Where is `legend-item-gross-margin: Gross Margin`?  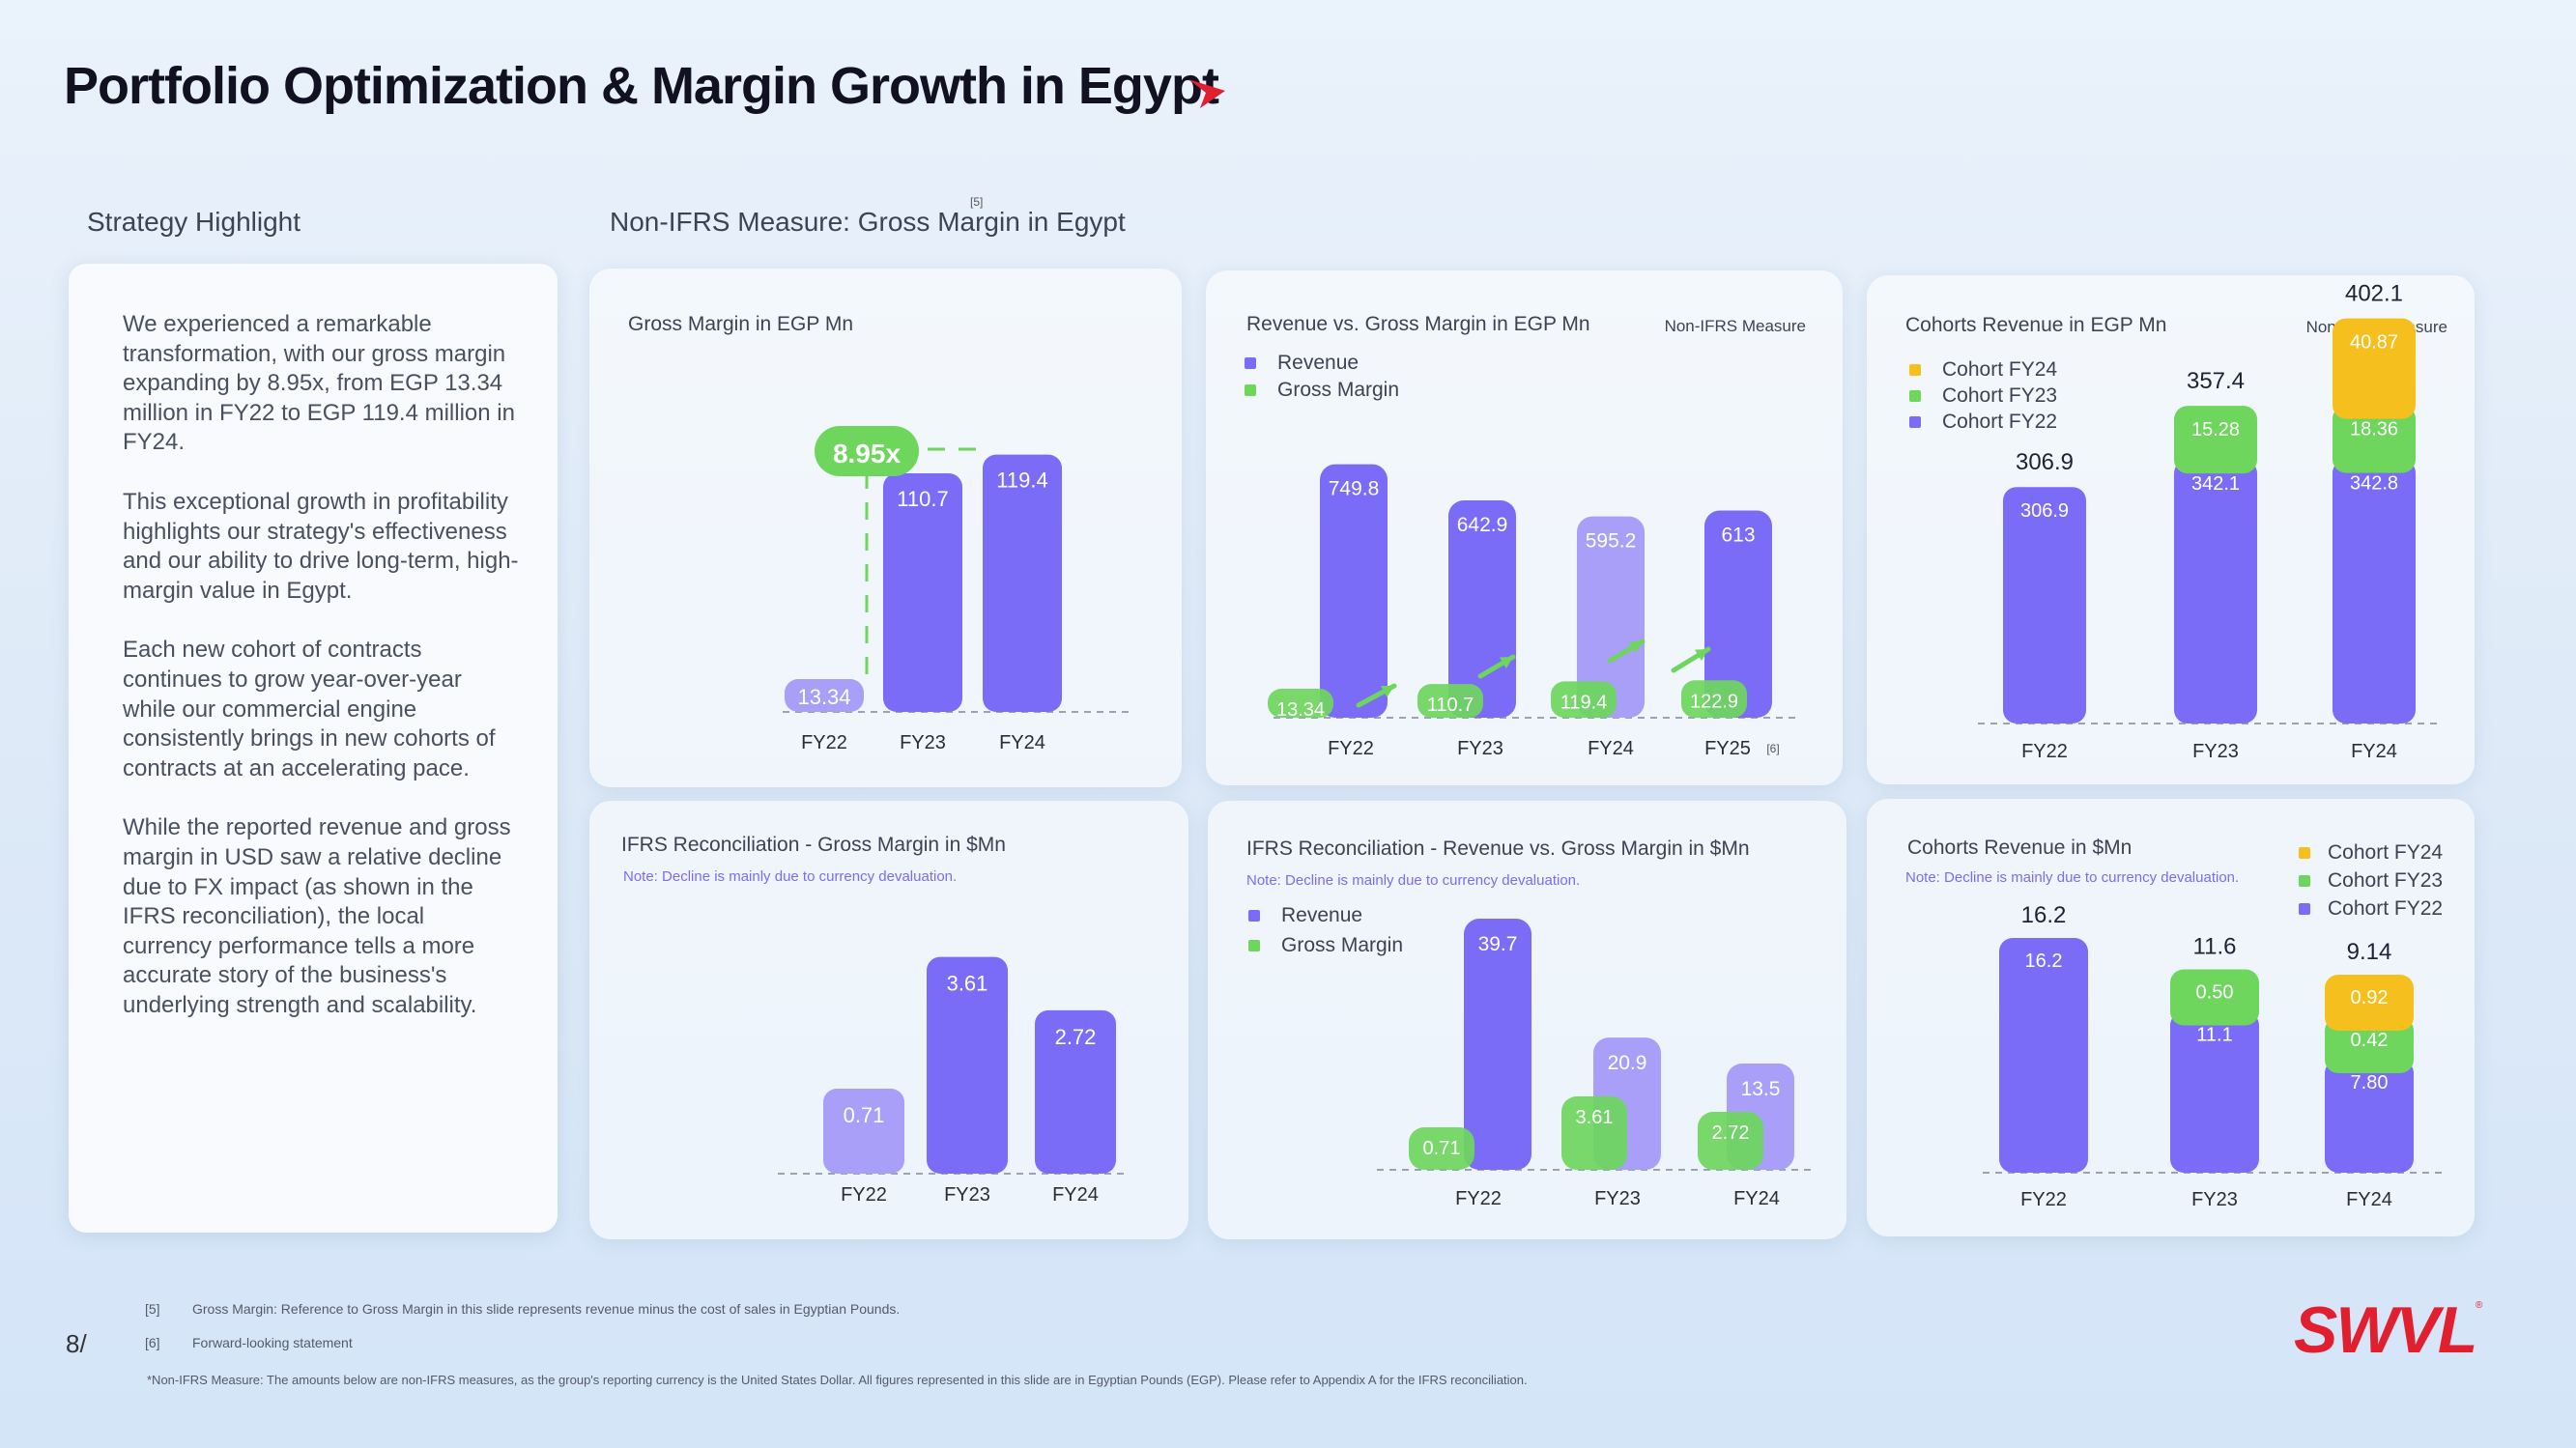
legend-item-gross-margin: Gross Margin is located at coordinates (1322, 390).